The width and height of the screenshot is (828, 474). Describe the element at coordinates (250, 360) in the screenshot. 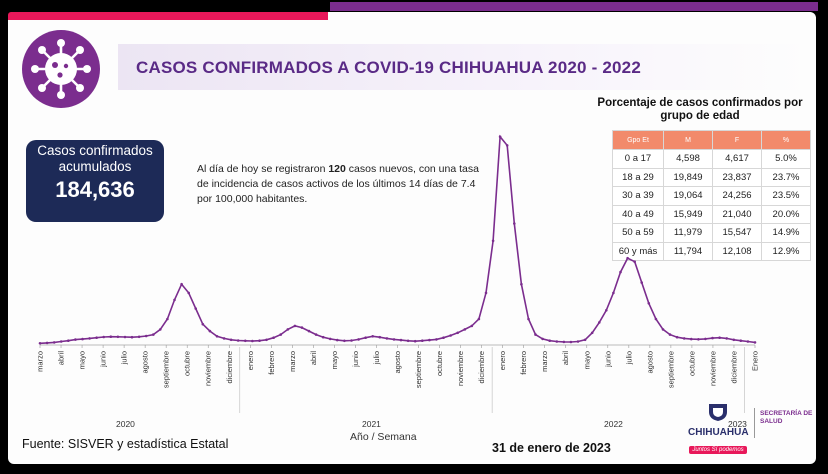

I see `x-tick-label: enero` at that location.